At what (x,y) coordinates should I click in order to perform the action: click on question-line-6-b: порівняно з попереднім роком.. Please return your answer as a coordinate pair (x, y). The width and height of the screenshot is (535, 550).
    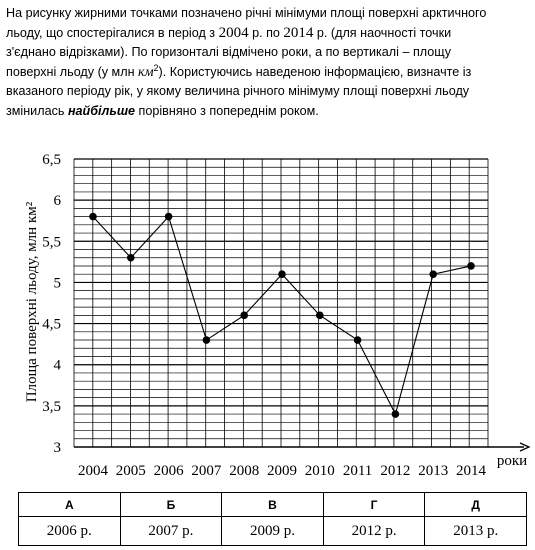
    Looking at the image, I should click on (227, 110).